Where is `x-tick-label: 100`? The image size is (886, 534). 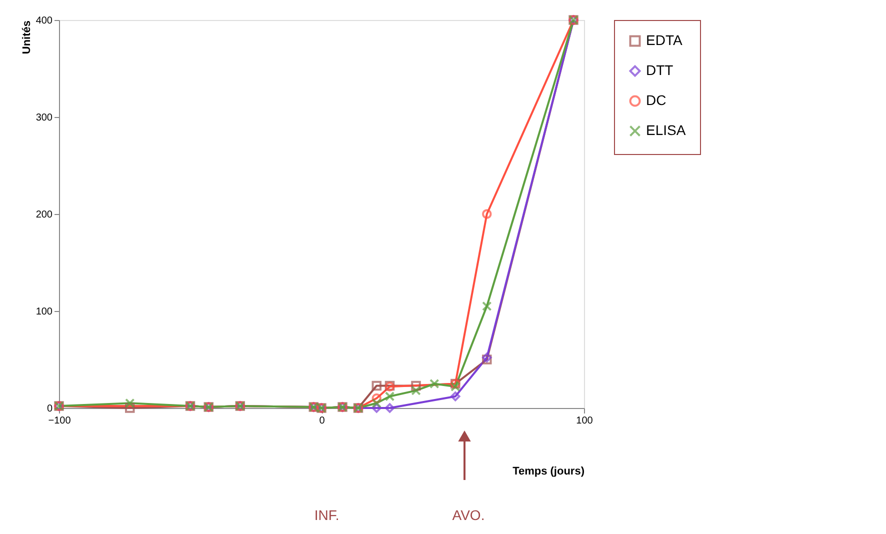 x-tick-label: 100 is located at coordinates (585, 421).